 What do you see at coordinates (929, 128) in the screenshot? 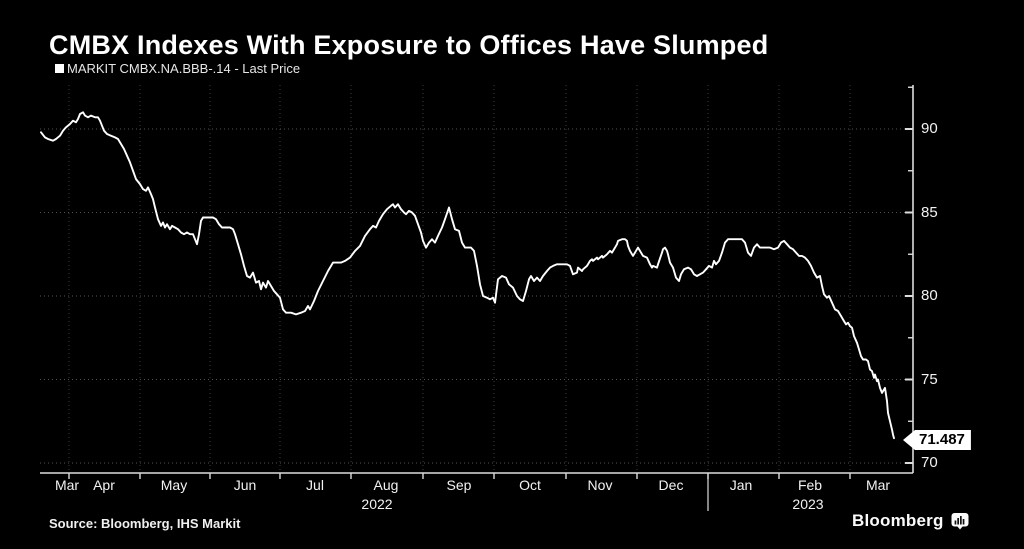
I see `y-axis-label: 90` at bounding box center [929, 128].